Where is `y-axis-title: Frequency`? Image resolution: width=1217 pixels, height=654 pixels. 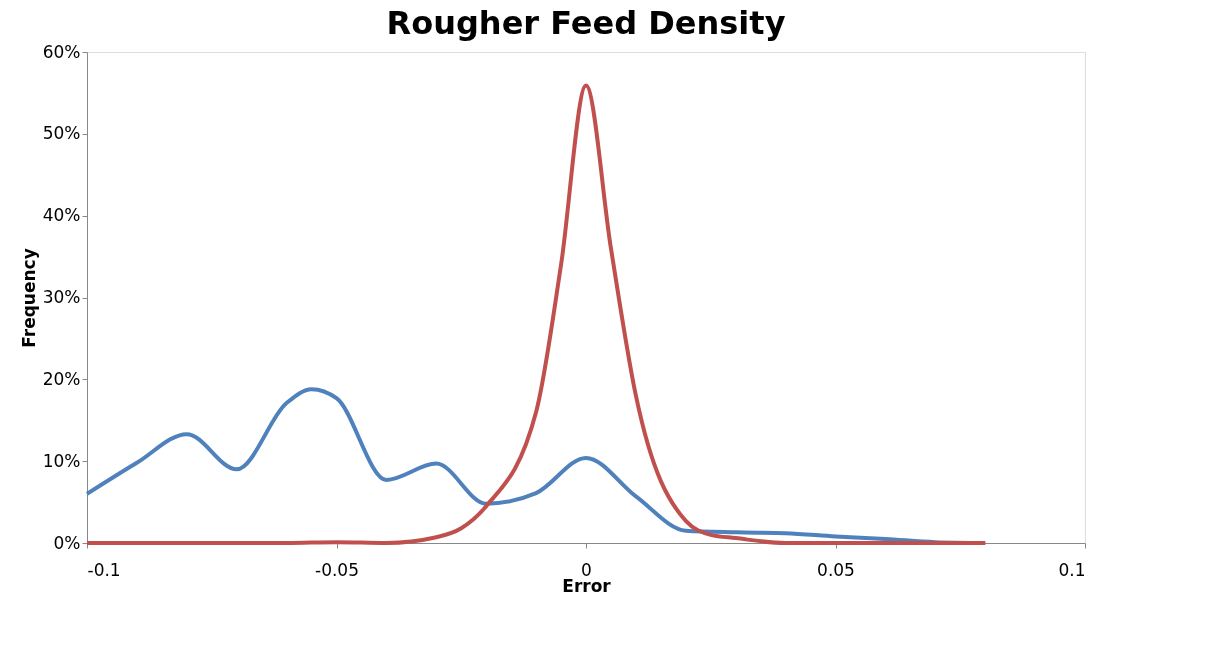
y-axis-title: Frequency is located at coordinates (28, 298).